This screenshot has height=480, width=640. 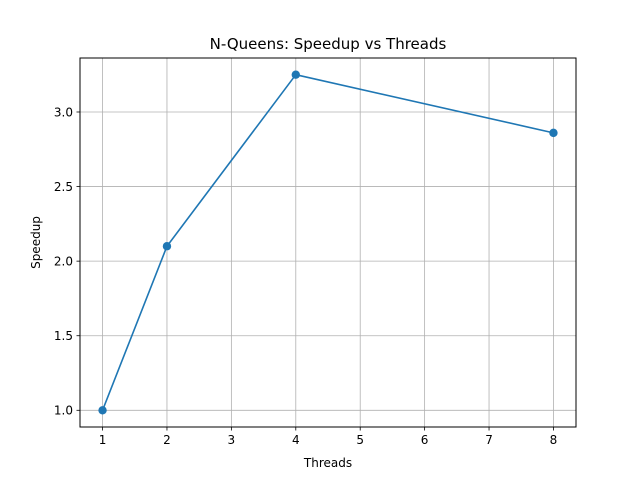 I want to click on x-tick-label: 5, so click(x=360, y=440).